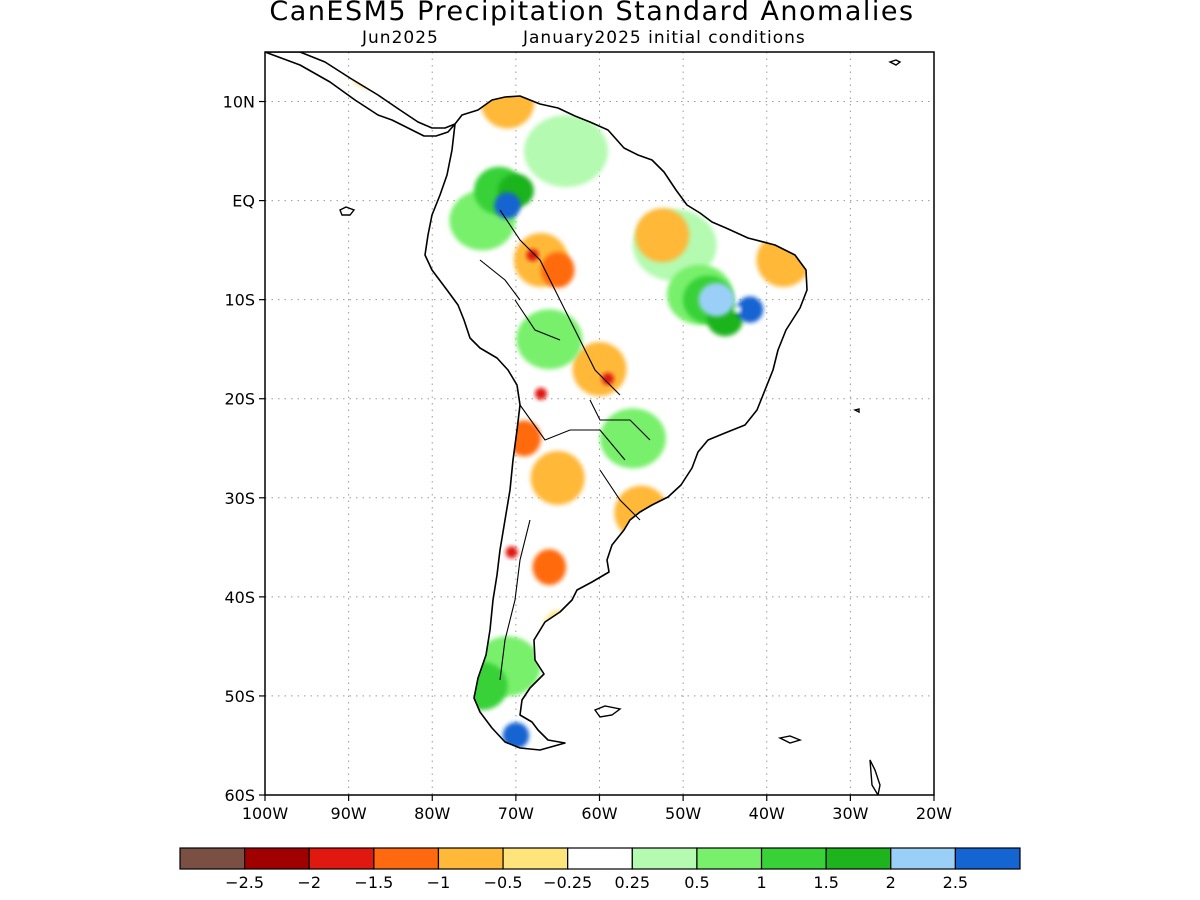 This screenshot has width=1200, height=900. What do you see at coordinates (516, 813) in the screenshot?
I see `lon-tick-label: 70W` at bounding box center [516, 813].